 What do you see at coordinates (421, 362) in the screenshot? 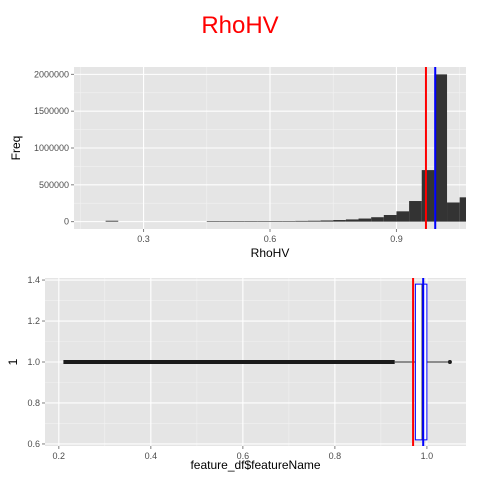
I see `boxplot-box` at bounding box center [421, 362].